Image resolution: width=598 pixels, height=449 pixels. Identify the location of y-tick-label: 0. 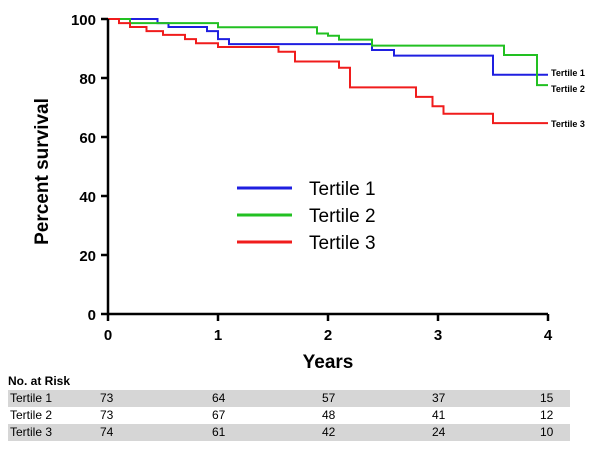
(92, 315).